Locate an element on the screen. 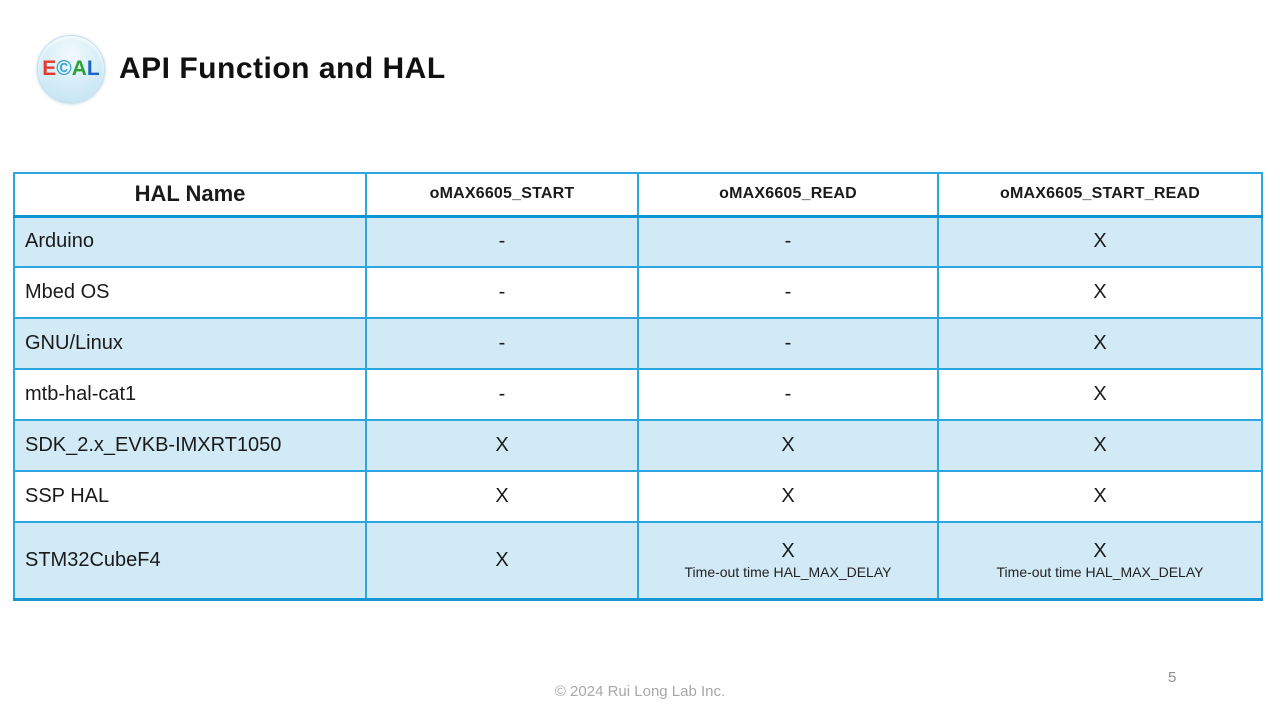  ecal-logo-icon: E © A L is located at coordinates (71, 69).